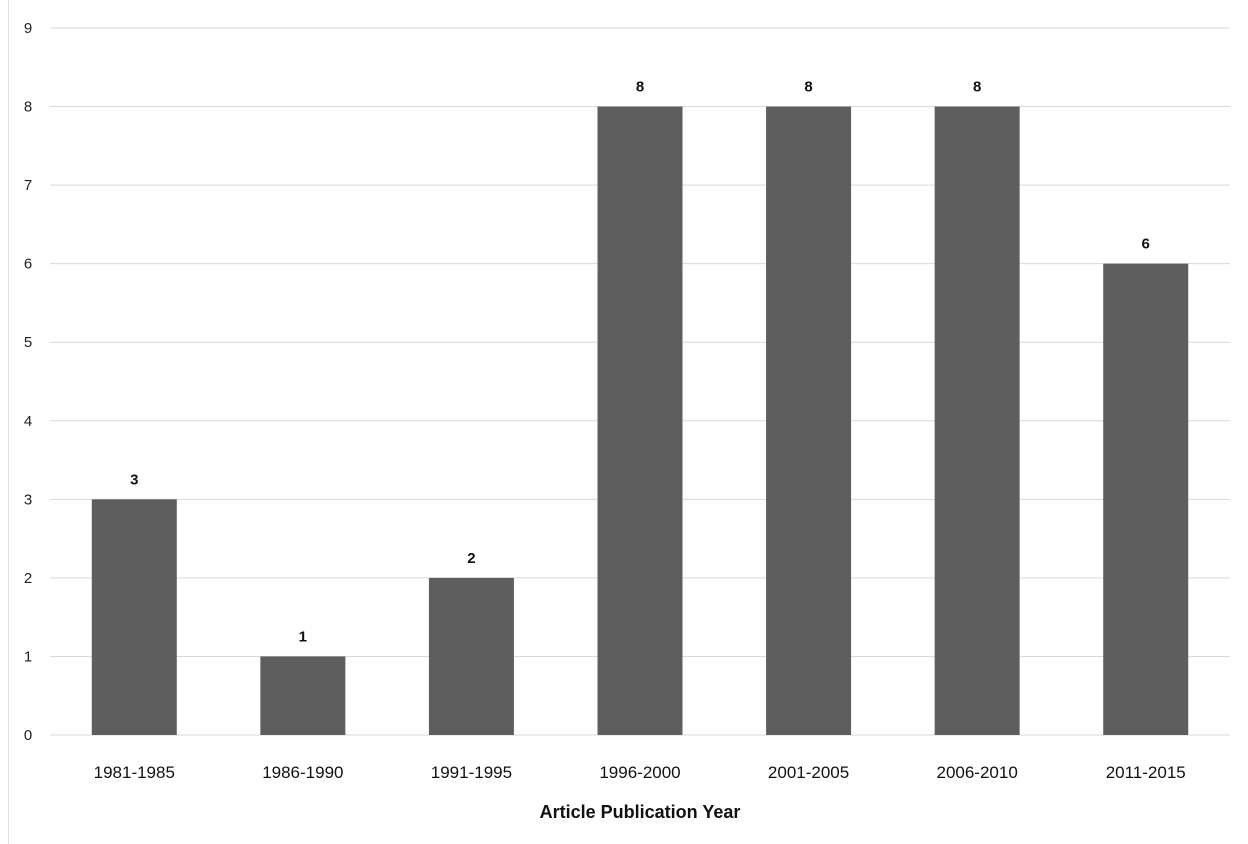 Image resolution: width=1248 pixels, height=844 pixels. What do you see at coordinates (640, 812) in the screenshot?
I see `x-axis-title: Article Publication Year` at bounding box center [640, 812].